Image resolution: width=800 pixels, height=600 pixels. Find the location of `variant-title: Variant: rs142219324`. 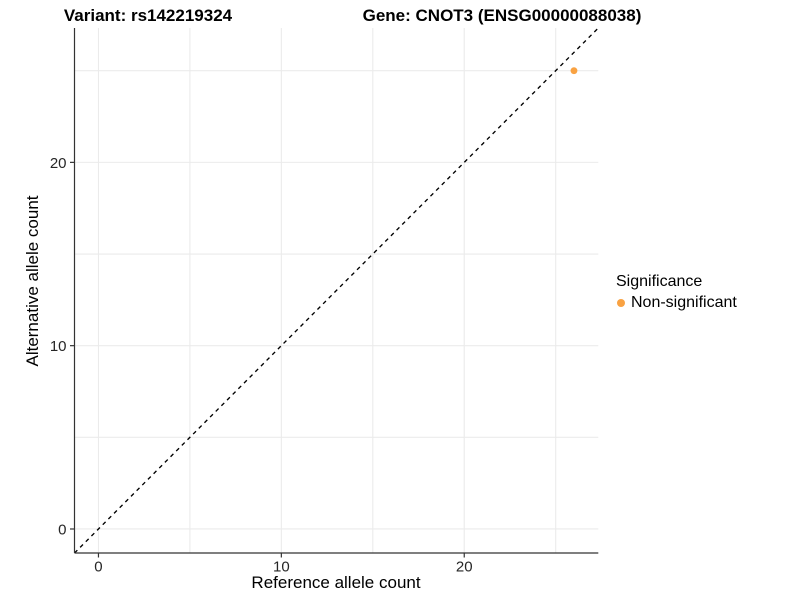

variant-title: Variant: rs142219324 is located at coordinates (148, 15).